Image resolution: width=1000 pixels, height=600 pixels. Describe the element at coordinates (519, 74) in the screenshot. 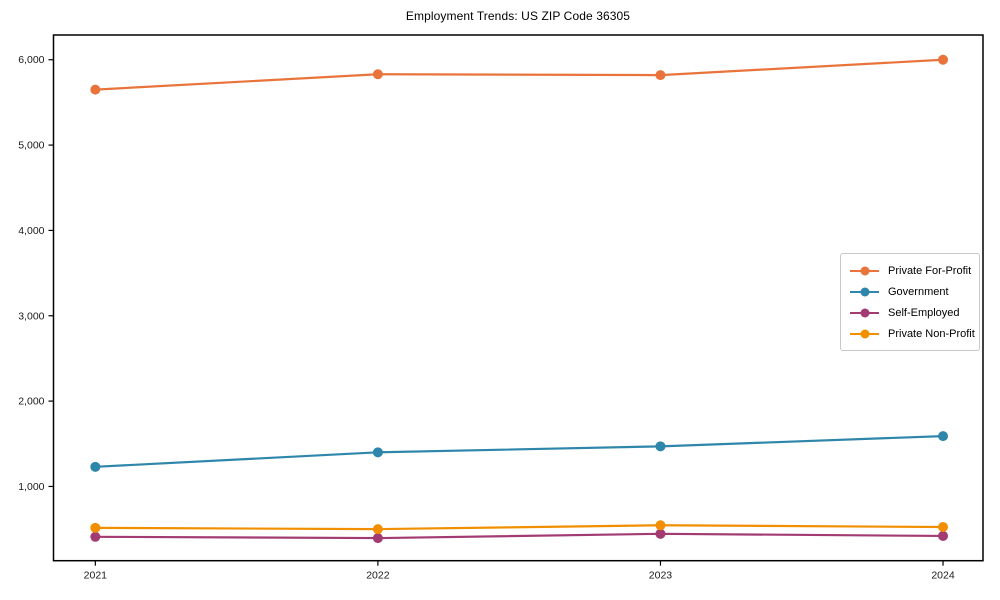

I see `series-line-private-for-profit` at that location.